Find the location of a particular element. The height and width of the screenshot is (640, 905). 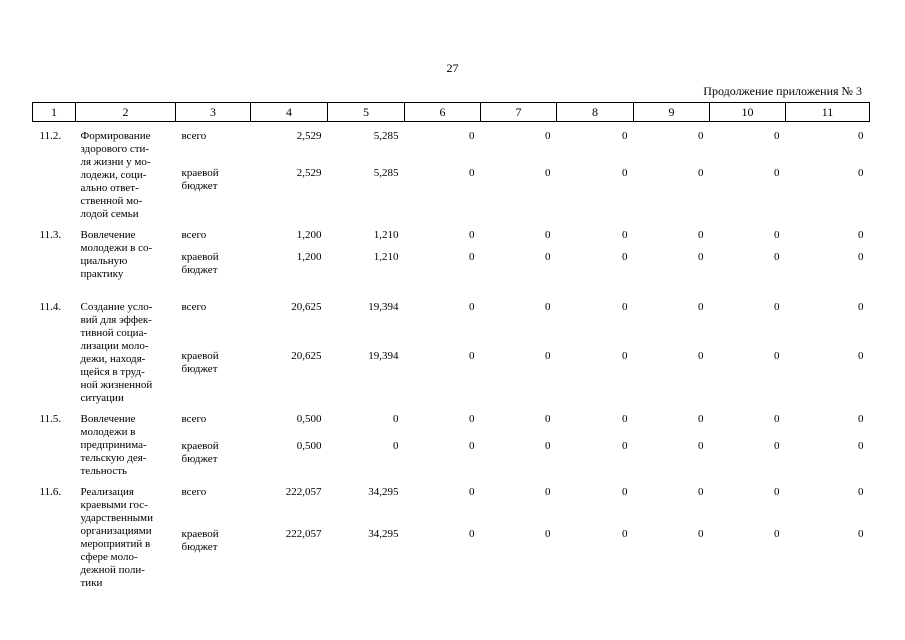

header-col-6: 6 is located at coordinates (442, 112).